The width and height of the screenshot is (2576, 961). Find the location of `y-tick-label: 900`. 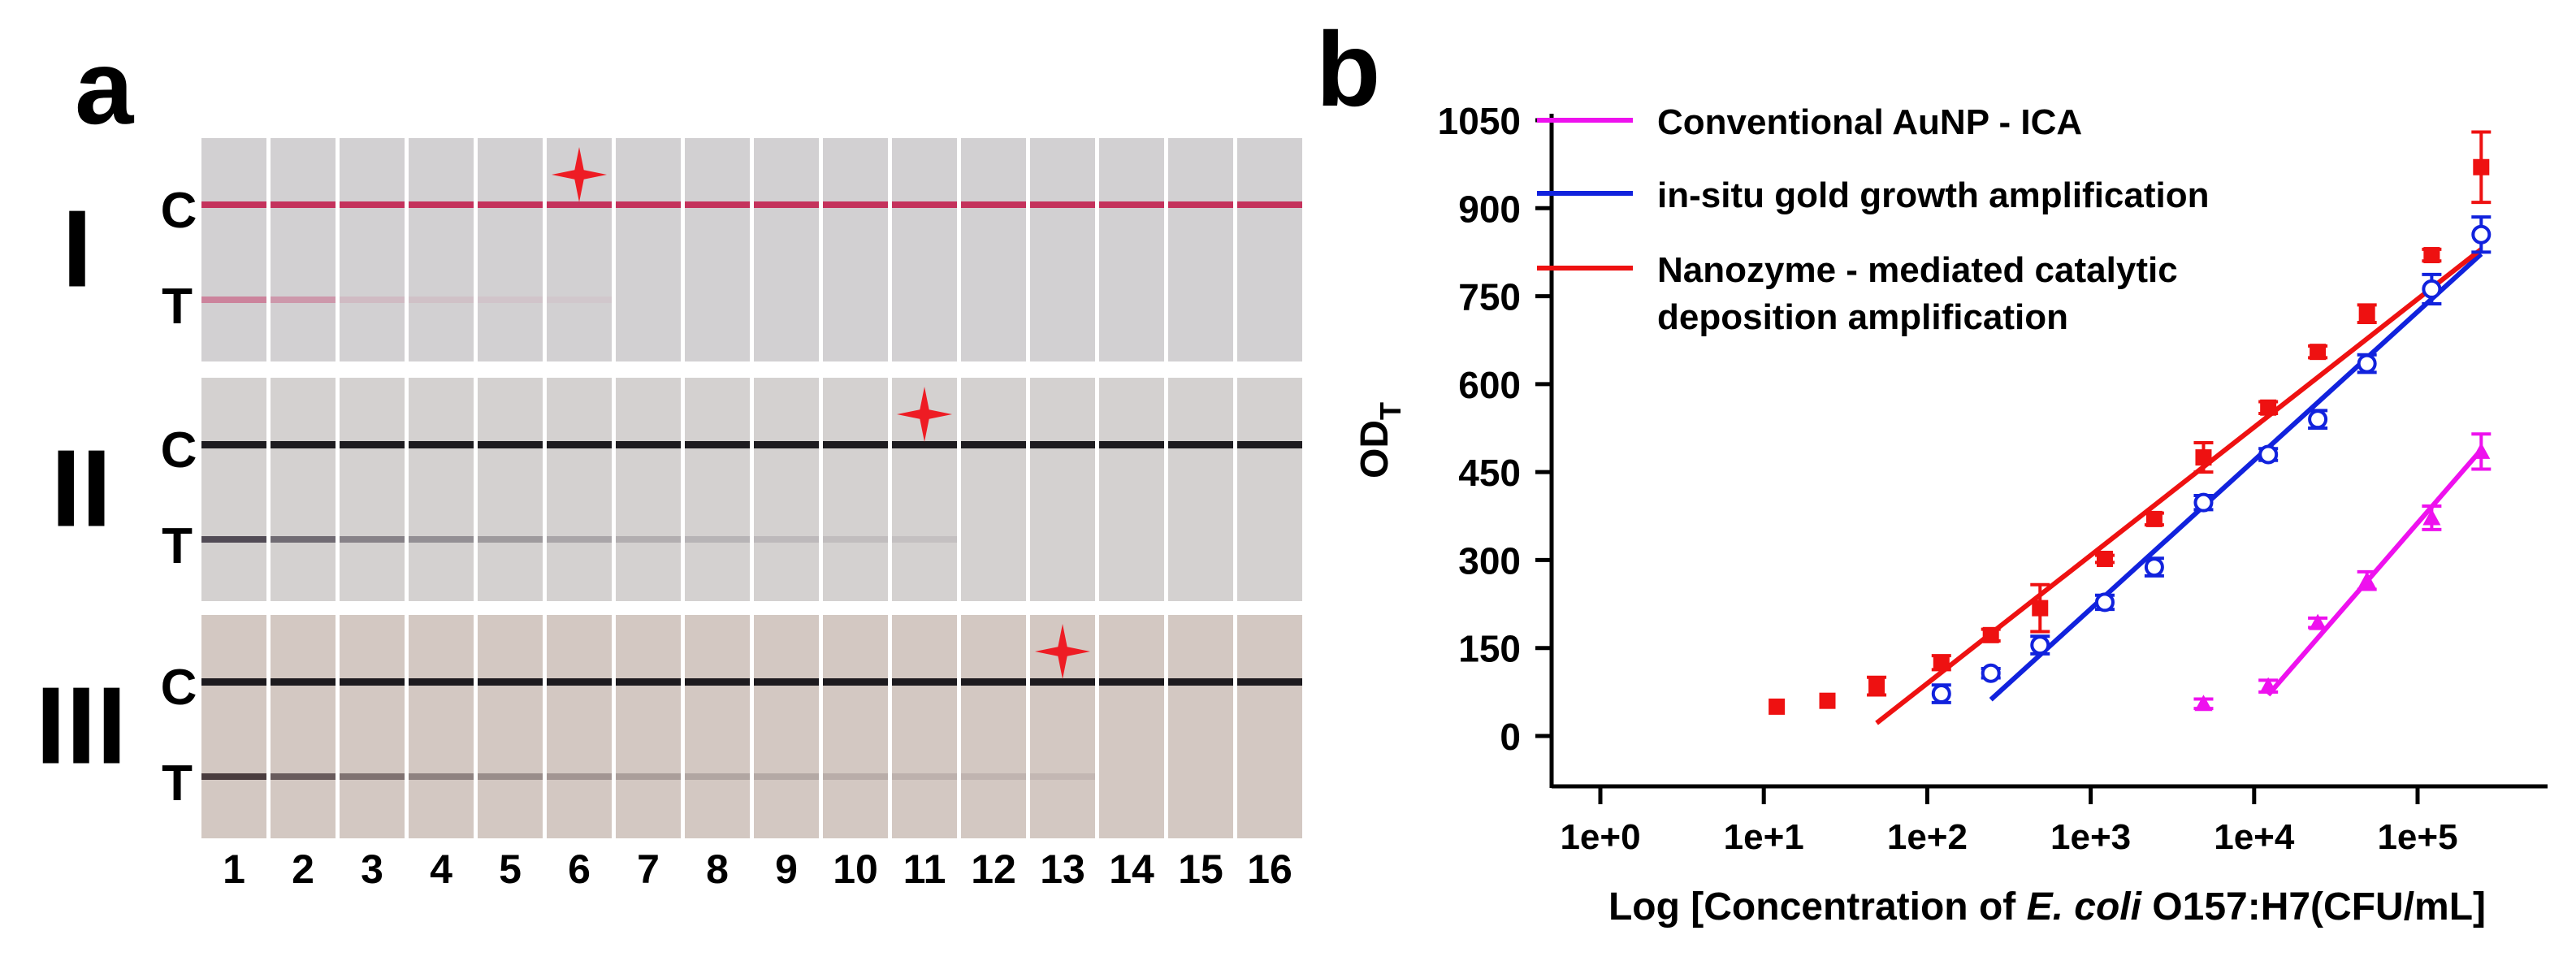

y-tick-label: 900 is located at coordinates (1489, 209).